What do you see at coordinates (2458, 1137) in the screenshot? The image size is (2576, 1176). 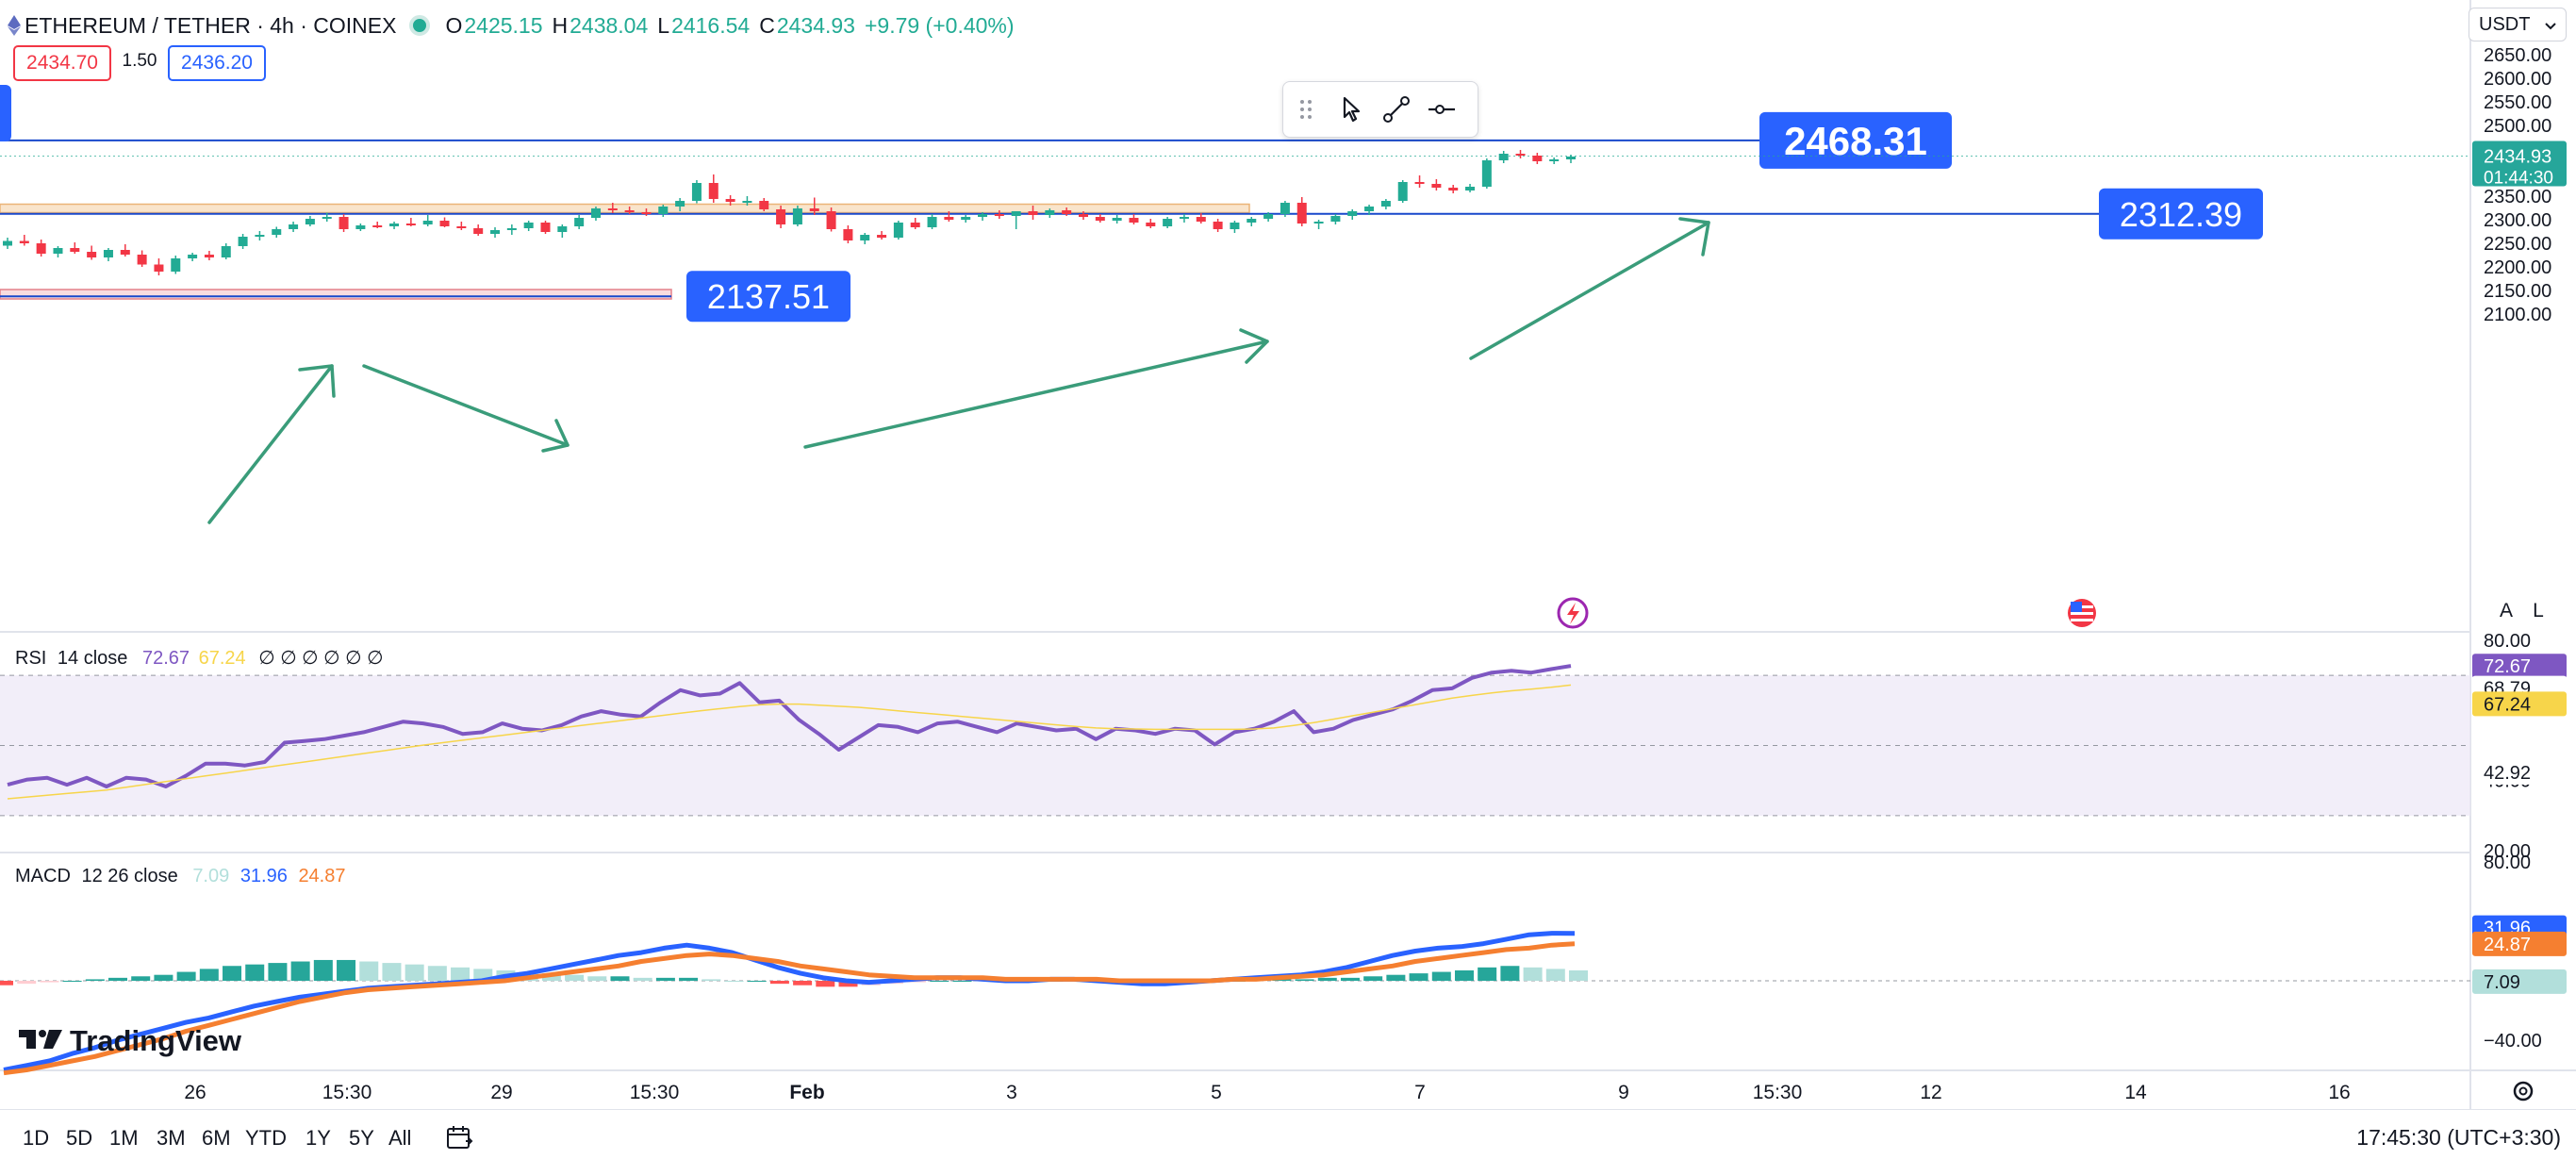 I see `clock-timezone: 17:45:30 (UTC+3:30)` at bounding box center [2458, 1137].